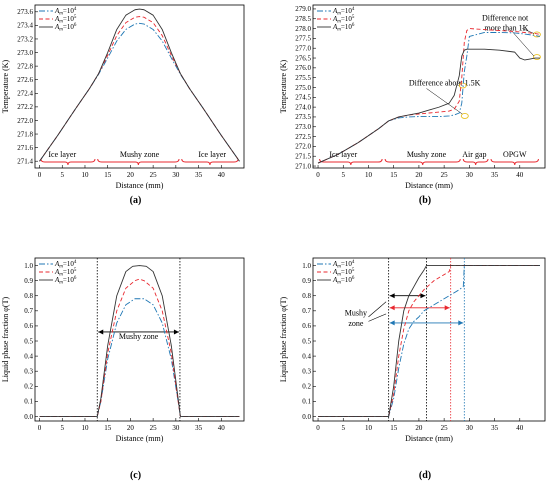  What do you see at coordinates (303, 157) in the screenshot?
I see `y-tick-label: 271.5` at bounding box center [303, 157].